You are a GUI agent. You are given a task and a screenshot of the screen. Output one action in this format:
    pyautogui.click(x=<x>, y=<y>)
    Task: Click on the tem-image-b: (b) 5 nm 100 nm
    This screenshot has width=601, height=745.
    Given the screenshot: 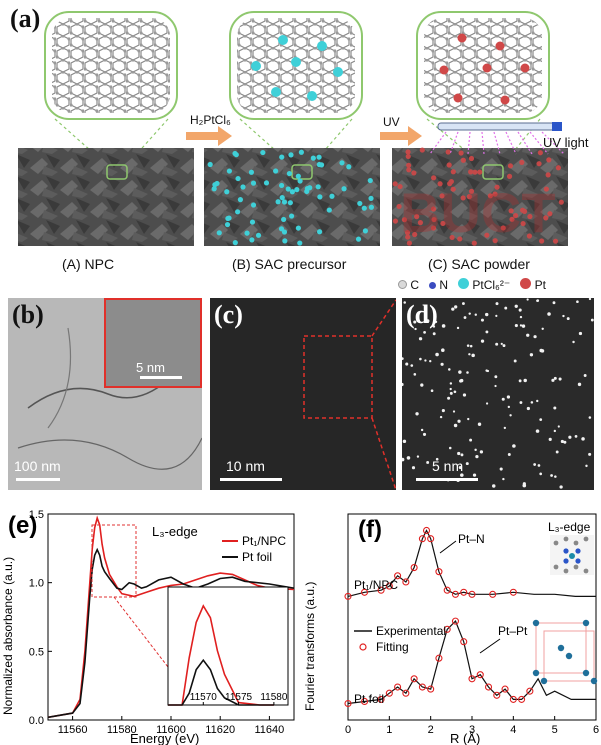 What is the action you would take?
    pyautogui.click(x=105, y=394)
    